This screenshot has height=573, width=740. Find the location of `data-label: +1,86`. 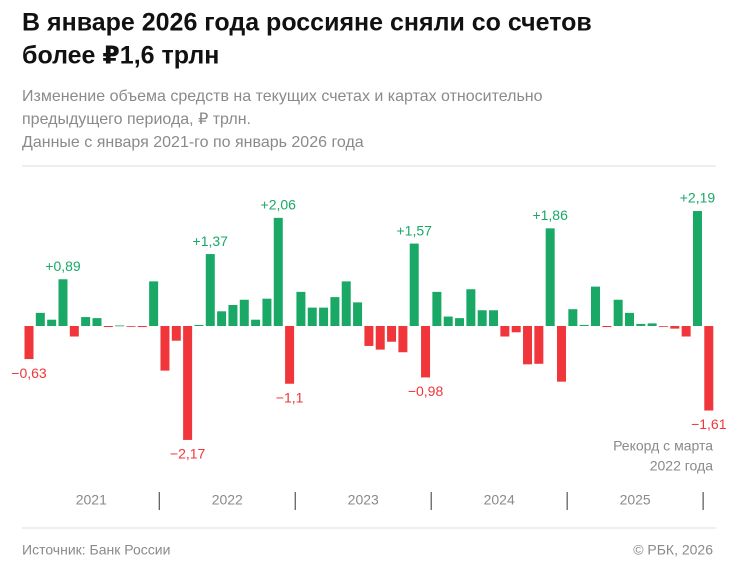

data-label: +1,86 is located at coordinates (550, 215).